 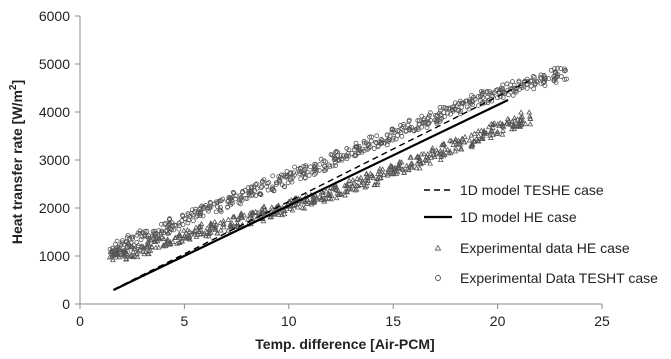 What do you see at coordinates (16, 162) in the screenshot?
I see `y-axis-title: Heat transfer rate [W/m2]` at bounding box center [16, 162].